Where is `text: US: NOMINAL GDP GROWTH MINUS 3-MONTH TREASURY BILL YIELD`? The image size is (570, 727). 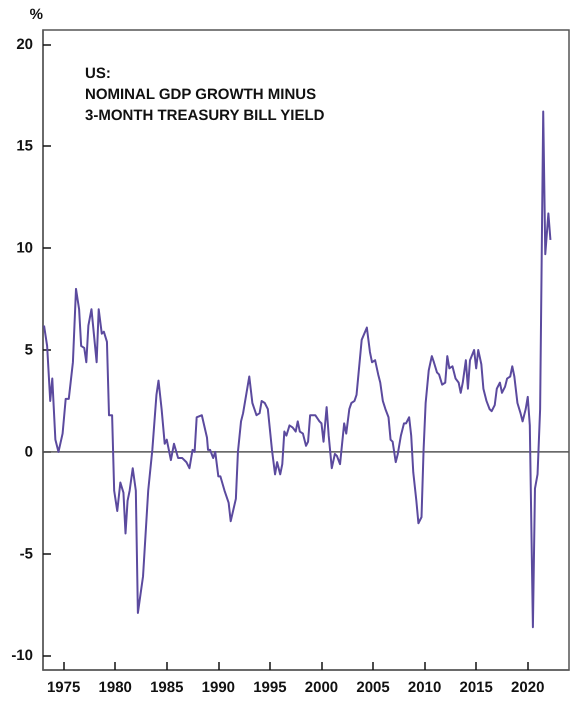 text: US: NOMINAL GDP GROWTH MINUS 3-MONTH TREASURY BILL YIELD is located at coordinates (205, 94).